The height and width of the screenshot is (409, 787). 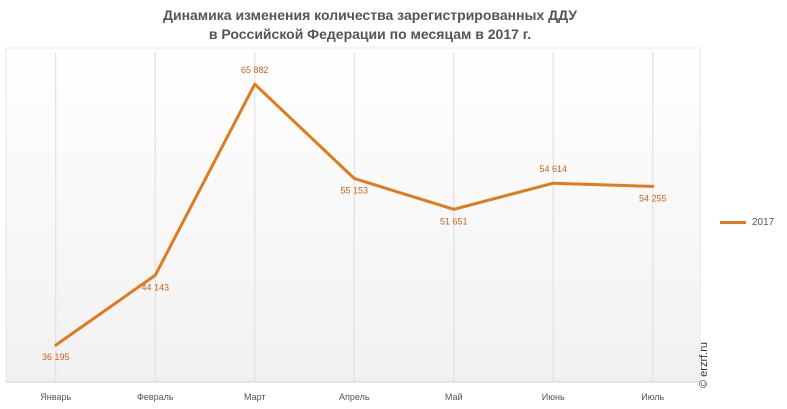 I want to click on data-label: 55 153, so click(x=354, y=190).